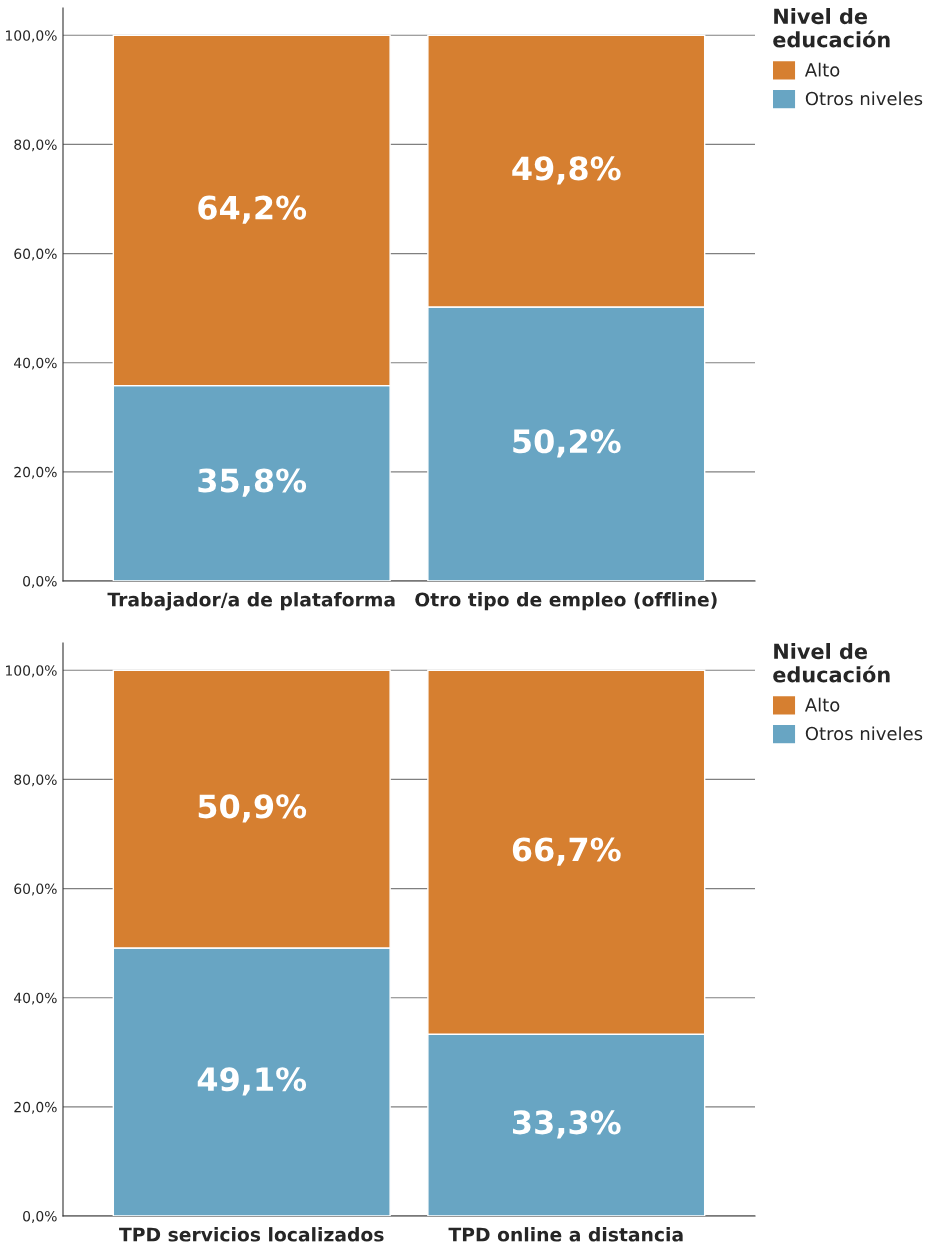 This screenshot has width=930, height=1255. What do you see at coordinates (566, 601) in the screenshot?
I see `x-tick-label: Otro tipo de empleo (offline)` at bounding box center [566, 601].